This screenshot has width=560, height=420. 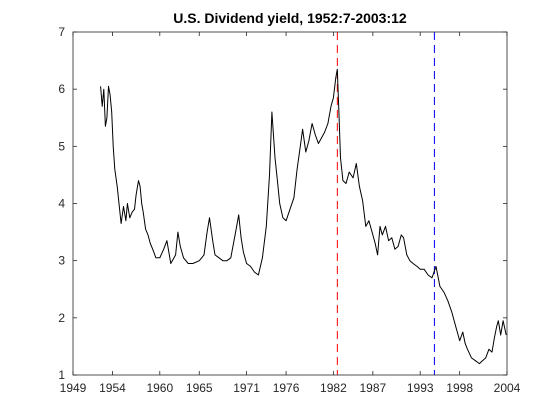 I want to click on x-tick-label: 1949, so click(x=73, y=388).